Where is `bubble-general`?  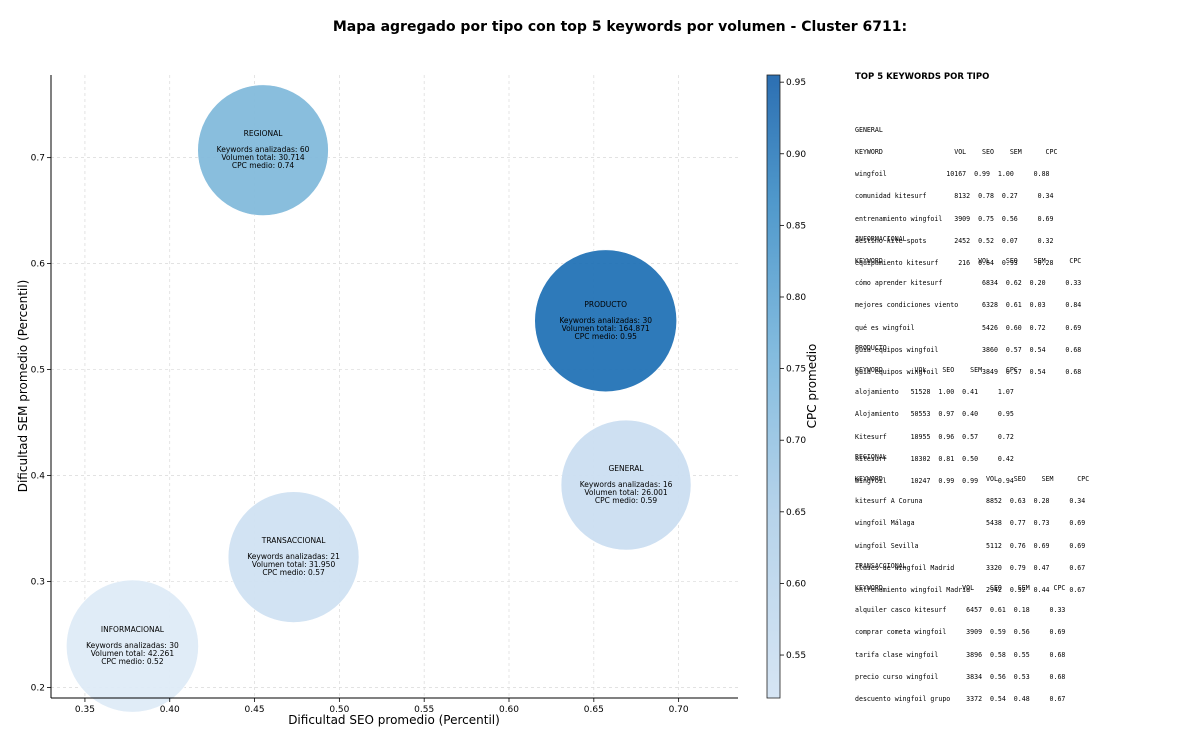
bubble-general is located at coordinates (626, 485).